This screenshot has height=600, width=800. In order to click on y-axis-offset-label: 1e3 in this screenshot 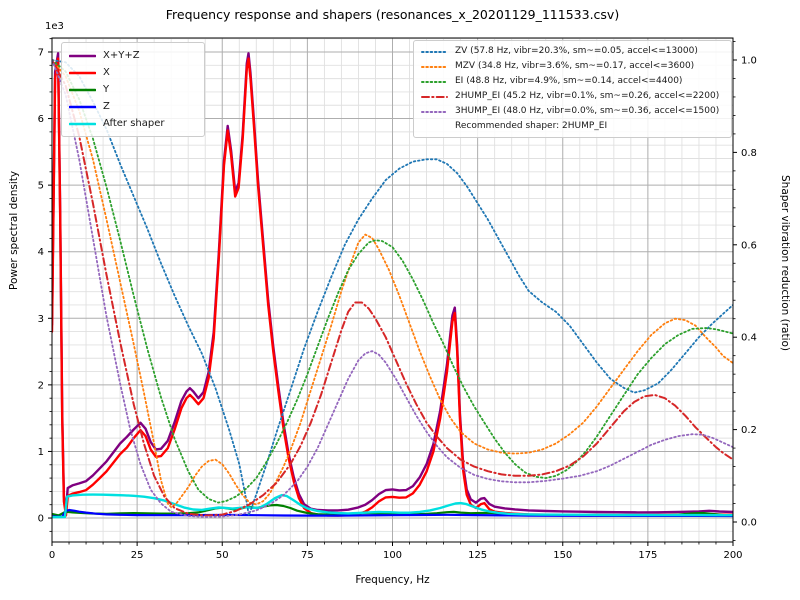, I will do `click(54, 26)`.